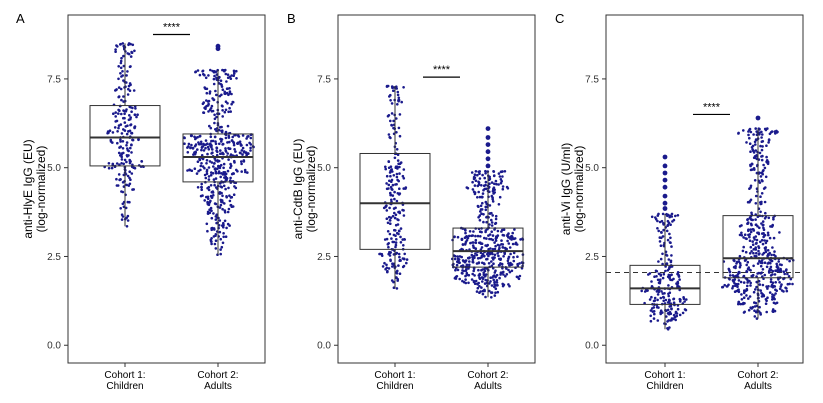 The height and width of the screenshot is (403, 823). Describe the element at coordinates (488, 386) in the screenshot. I see `x-tick-label: Adults` at that location.